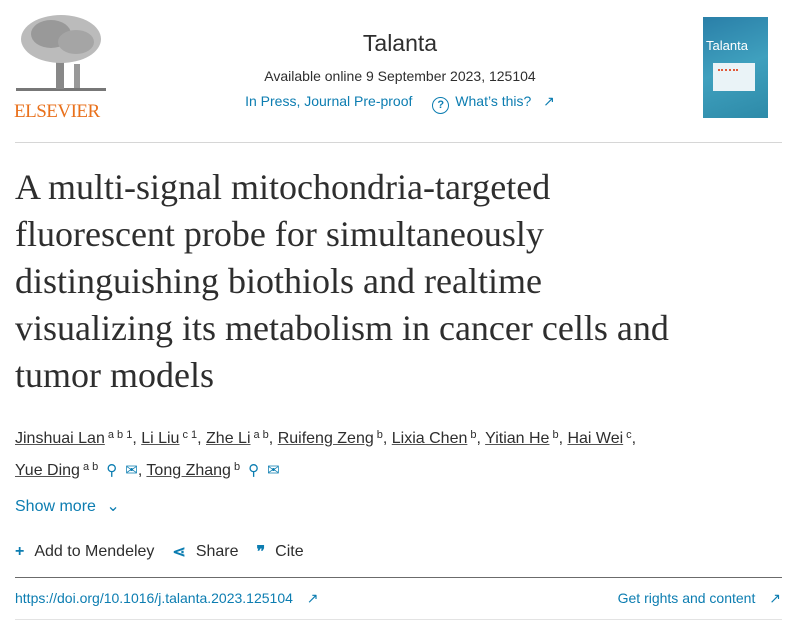 The height and width of the screenshot is (635, 799). What do you see at coordinates (283, 187) in the screenshot?
I see `title-line: A multi-signal mitochondria-targeted` at bounding box center [283, 187].